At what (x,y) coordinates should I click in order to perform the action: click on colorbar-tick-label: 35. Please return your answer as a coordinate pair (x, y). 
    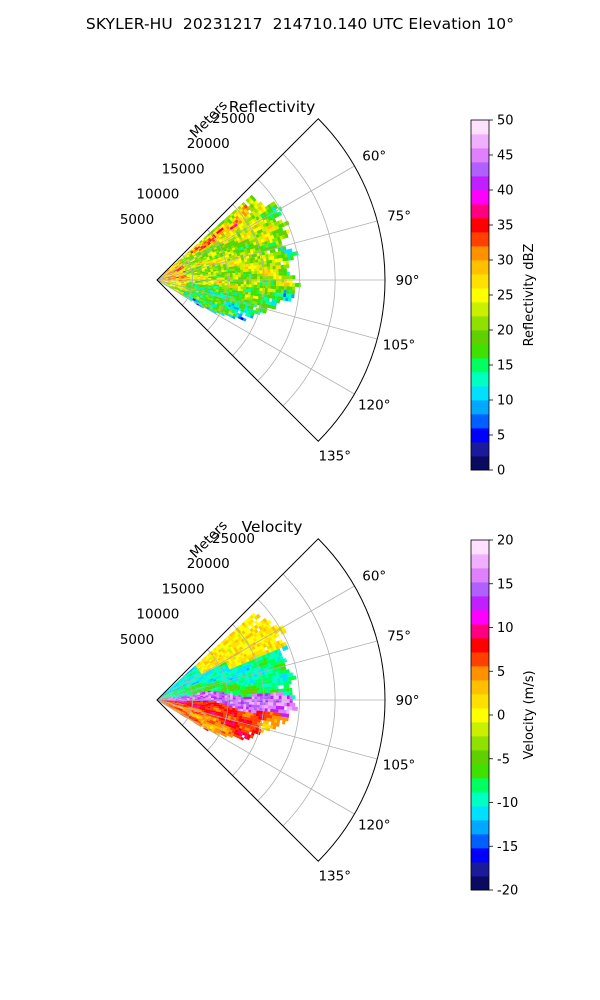
    Looking at the image, I should click on (505, 226).